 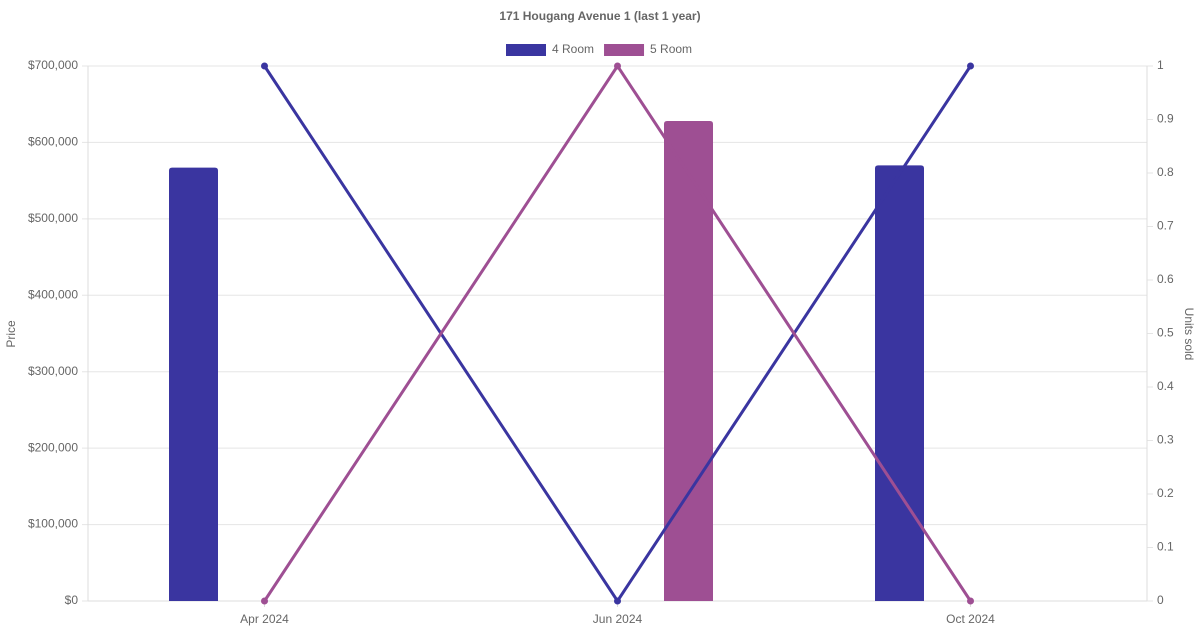 I want to click on y2-tick-label: 0.1, so click(x=1165, y=547).